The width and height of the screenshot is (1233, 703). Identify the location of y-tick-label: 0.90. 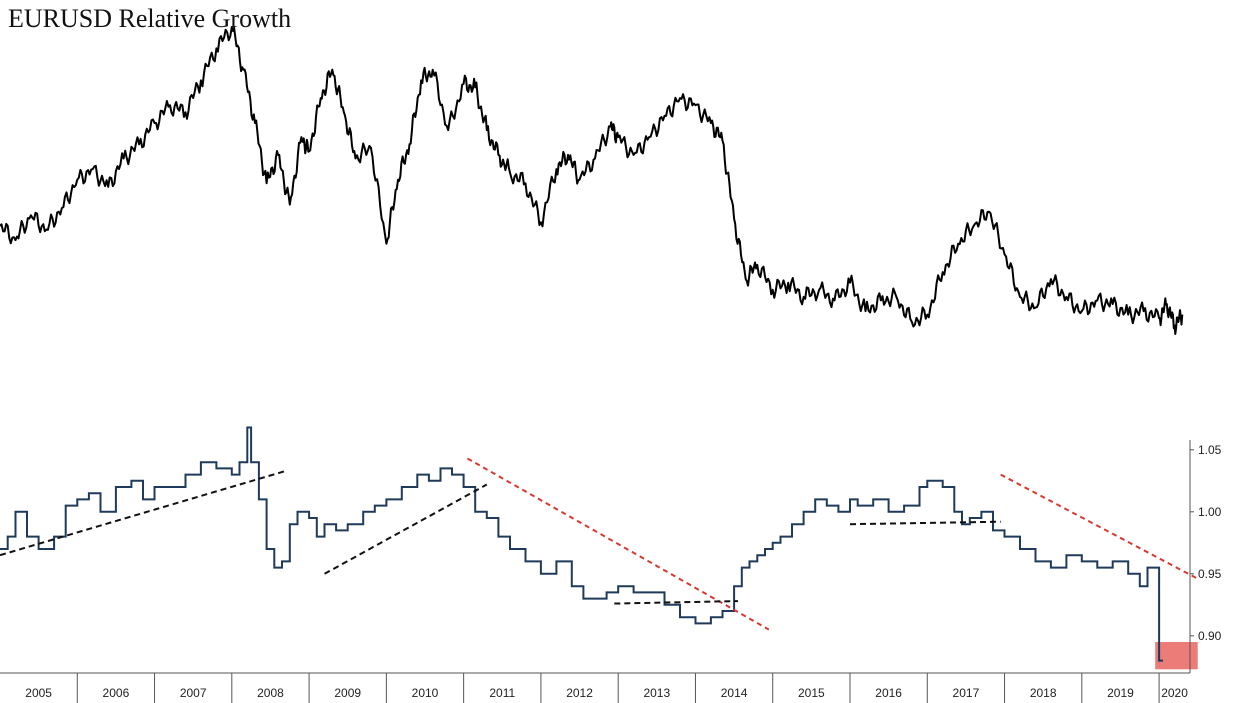
(1210, 636).